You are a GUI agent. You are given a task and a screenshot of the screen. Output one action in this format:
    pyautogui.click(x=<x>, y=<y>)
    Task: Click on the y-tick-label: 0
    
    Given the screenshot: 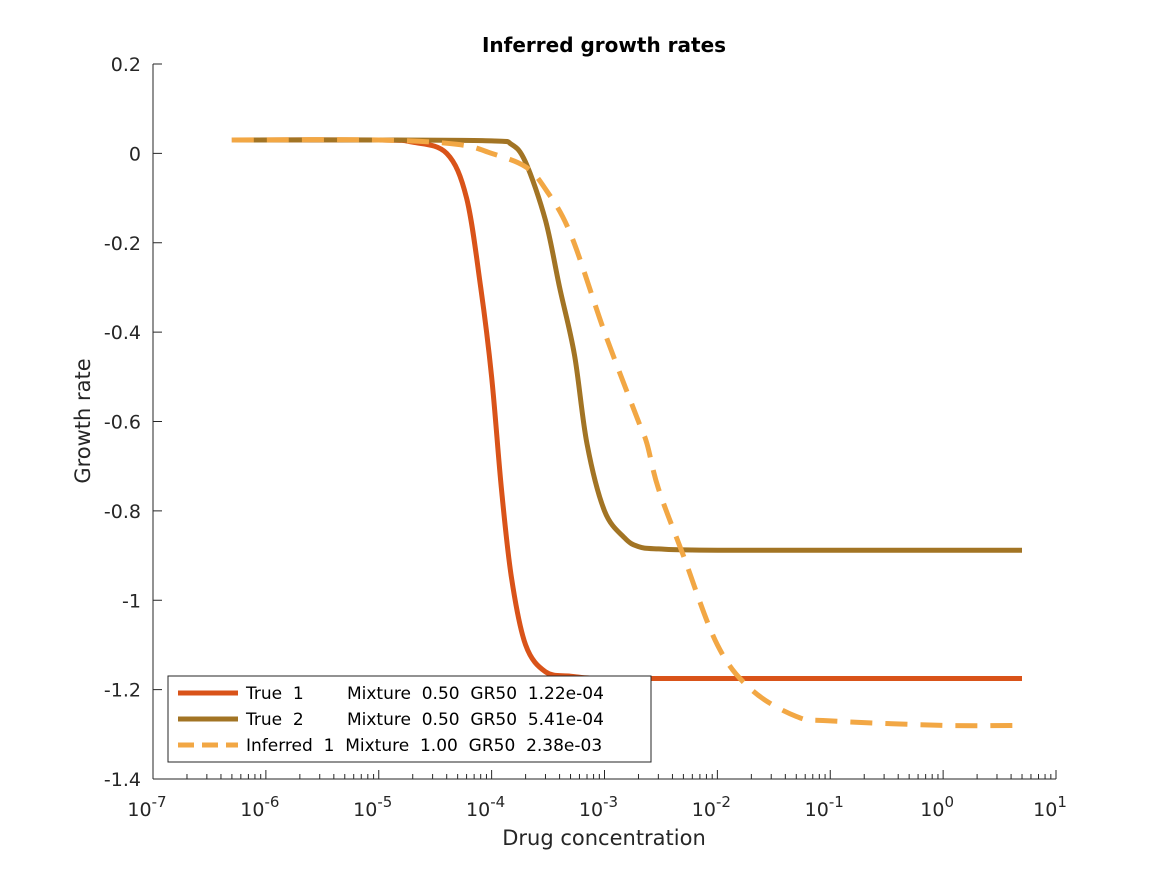 What is the action you would take?
    pyautogui.click(x=135, y=154)
    